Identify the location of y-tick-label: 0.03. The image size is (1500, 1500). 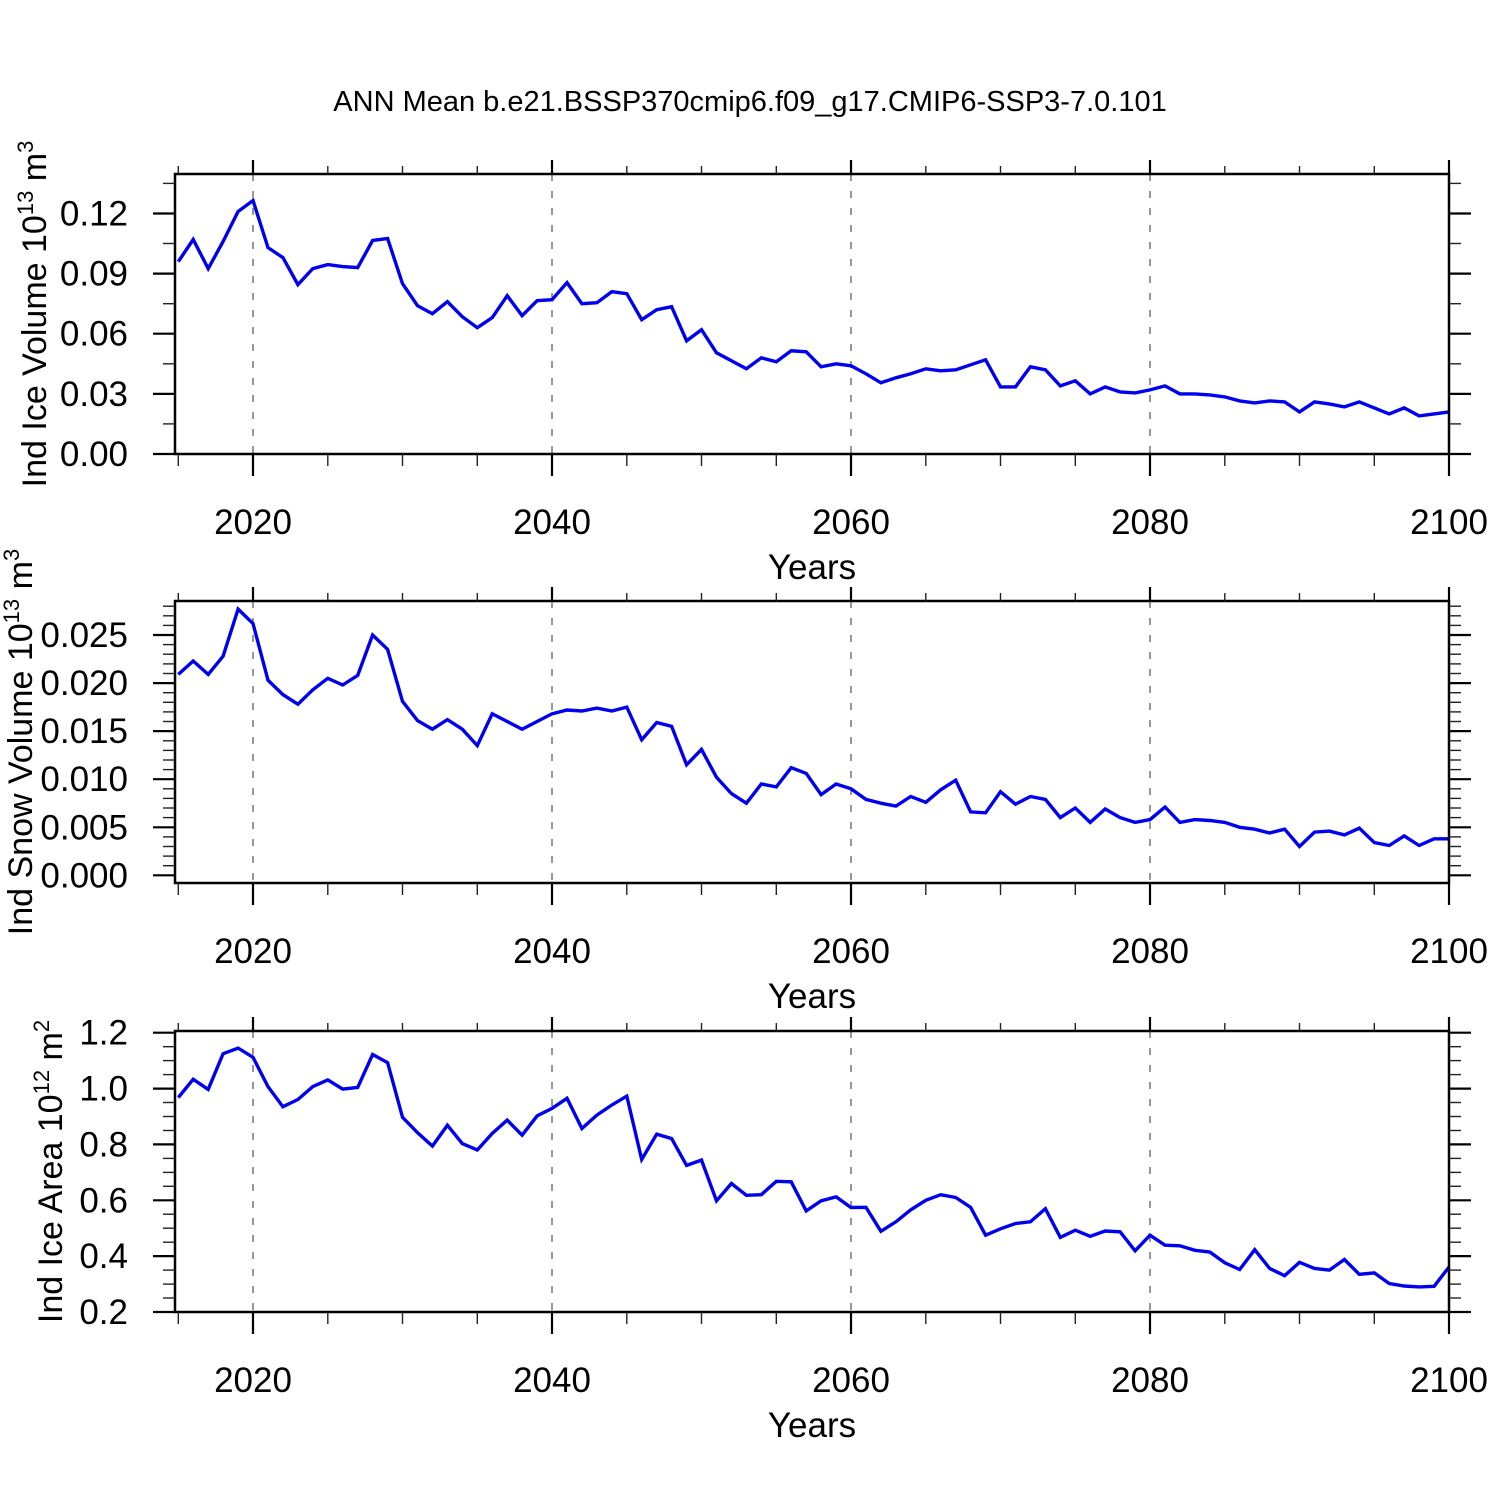
(94, 394).